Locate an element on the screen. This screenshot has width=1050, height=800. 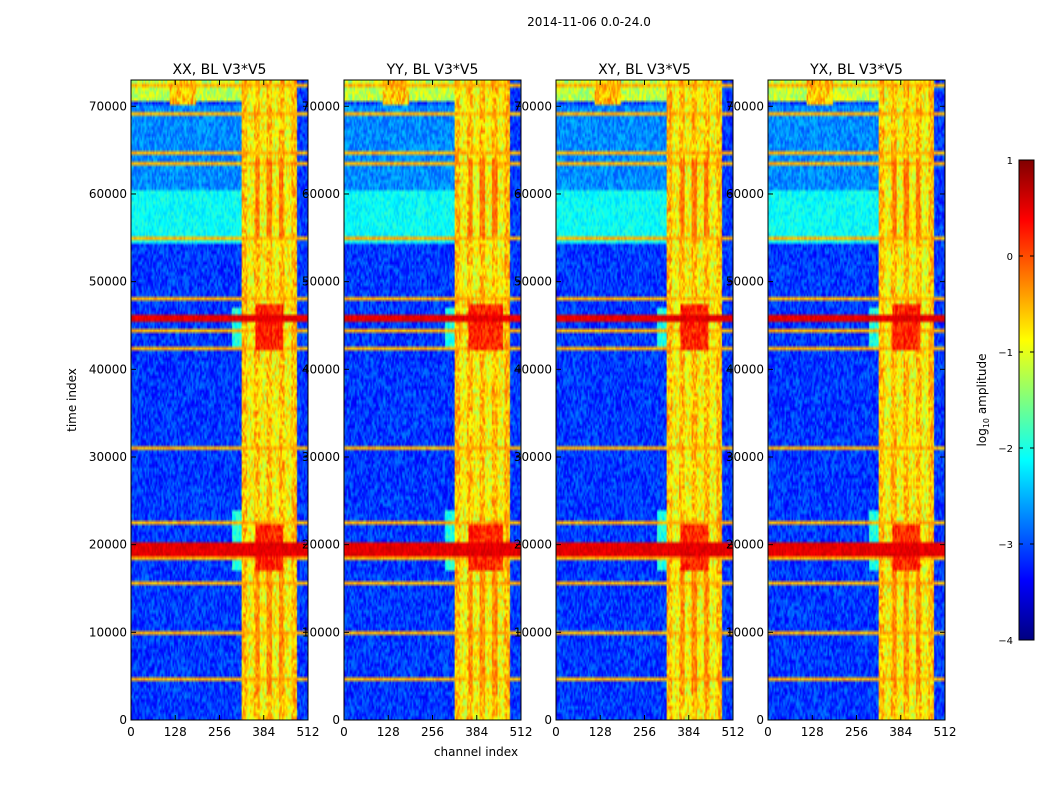
colorbar-tick-label: −3 is located at coordinates (1005, 545).